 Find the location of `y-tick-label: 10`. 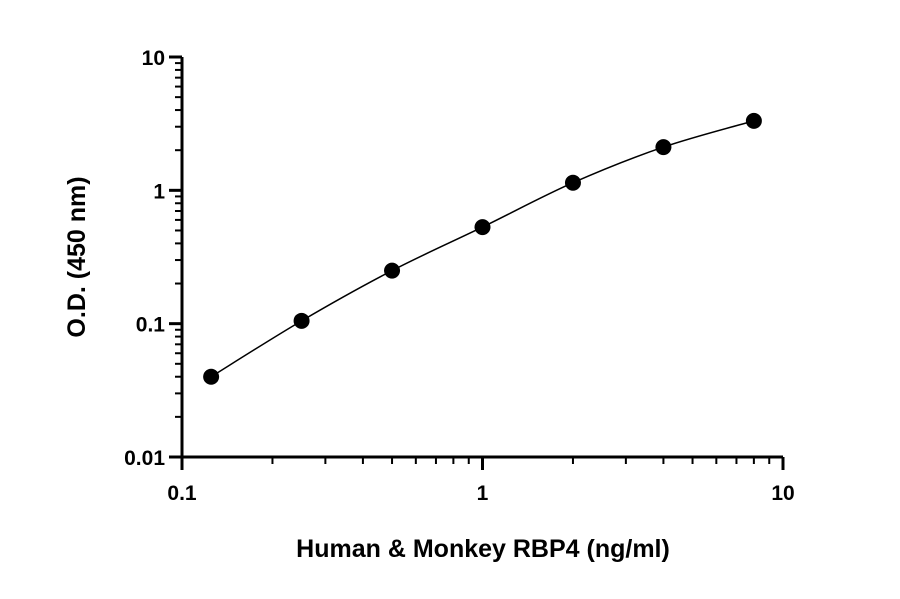

y-tick-label: 10 is located at coordinates (153, 58).